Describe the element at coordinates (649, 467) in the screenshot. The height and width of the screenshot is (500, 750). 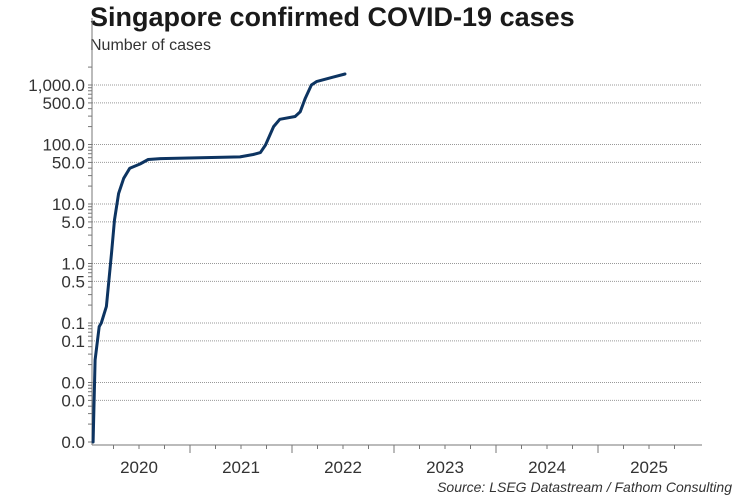
I see `x-tick-label: 2025` at that location.